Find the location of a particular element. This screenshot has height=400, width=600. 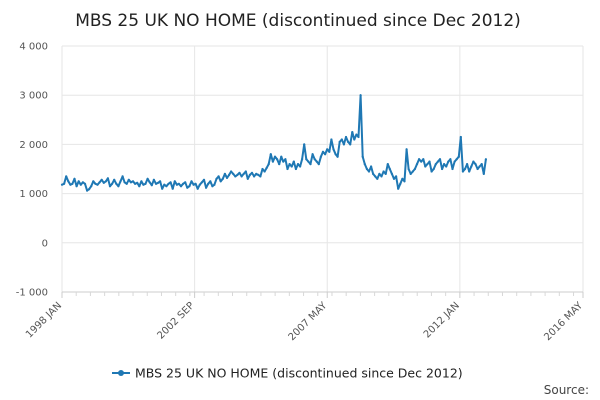

y-axis-ticks: 4 000 3 000 2 000 1 000 0 -1 000 is located at coordinates (32, 170).